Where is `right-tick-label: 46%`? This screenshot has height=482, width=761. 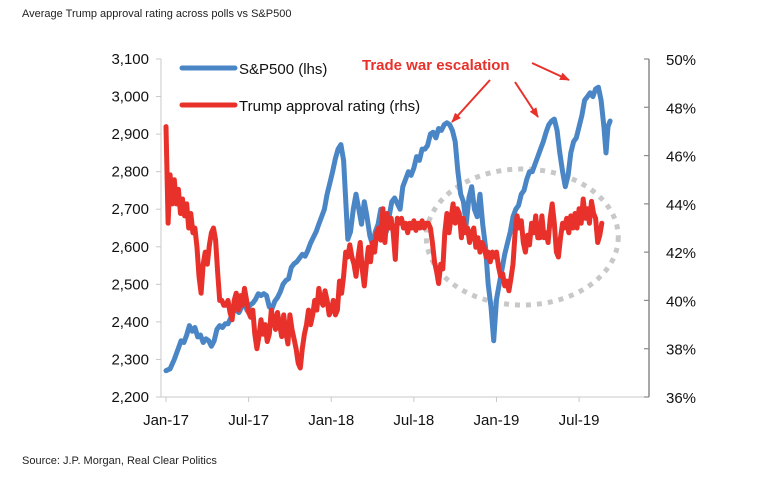
right-tick-label: 46% is located at coordinates (681, 157).